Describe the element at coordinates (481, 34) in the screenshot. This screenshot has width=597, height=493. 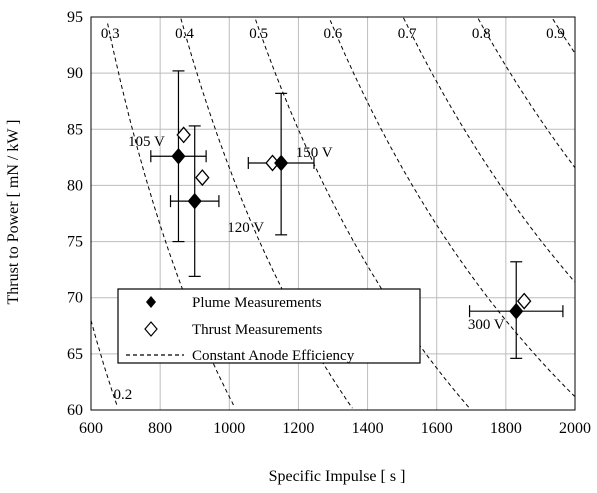
I see `efficiency-curve-label: 0.8` at that location.